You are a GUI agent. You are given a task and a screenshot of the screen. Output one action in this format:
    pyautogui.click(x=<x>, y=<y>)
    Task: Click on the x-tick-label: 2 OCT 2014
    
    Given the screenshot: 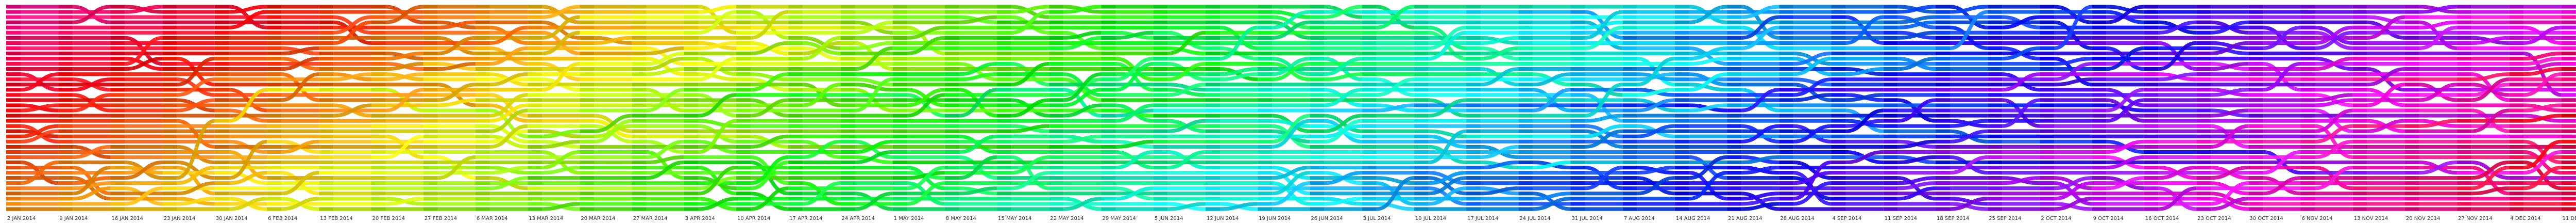 What is the action you would take?
    pyautogui.click(x=2056, y=218)
    